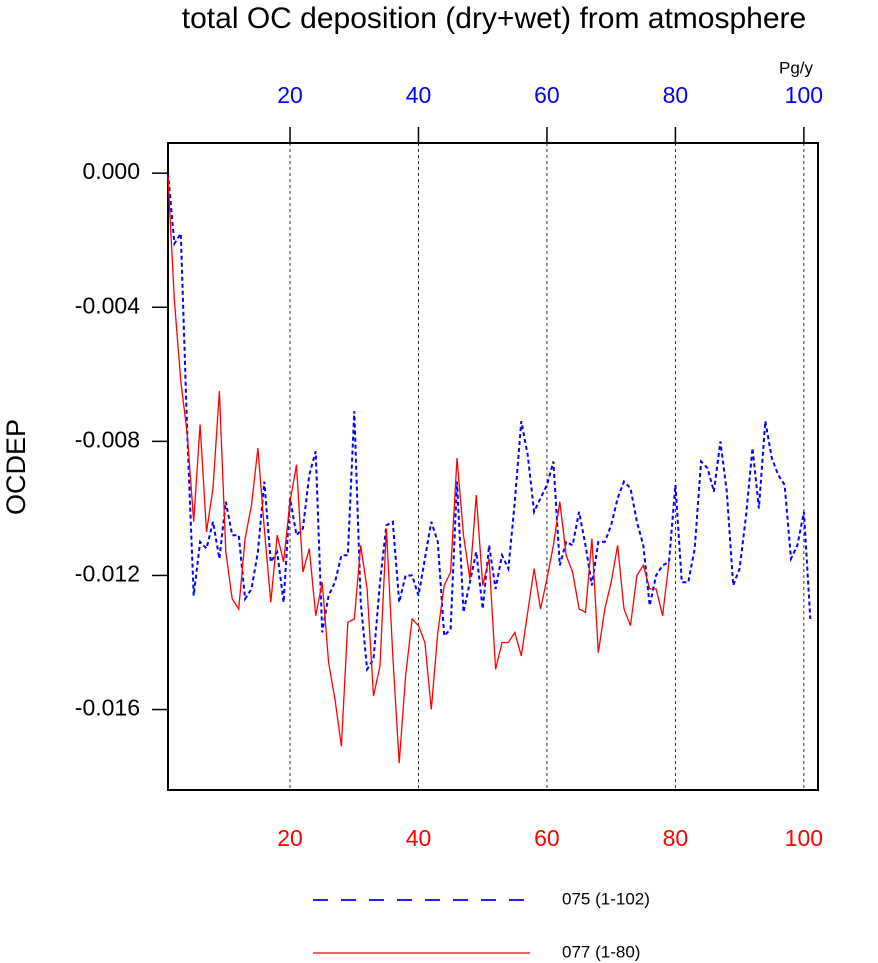  I want to click on y-tick-label: -0.016, so click(107, 708).